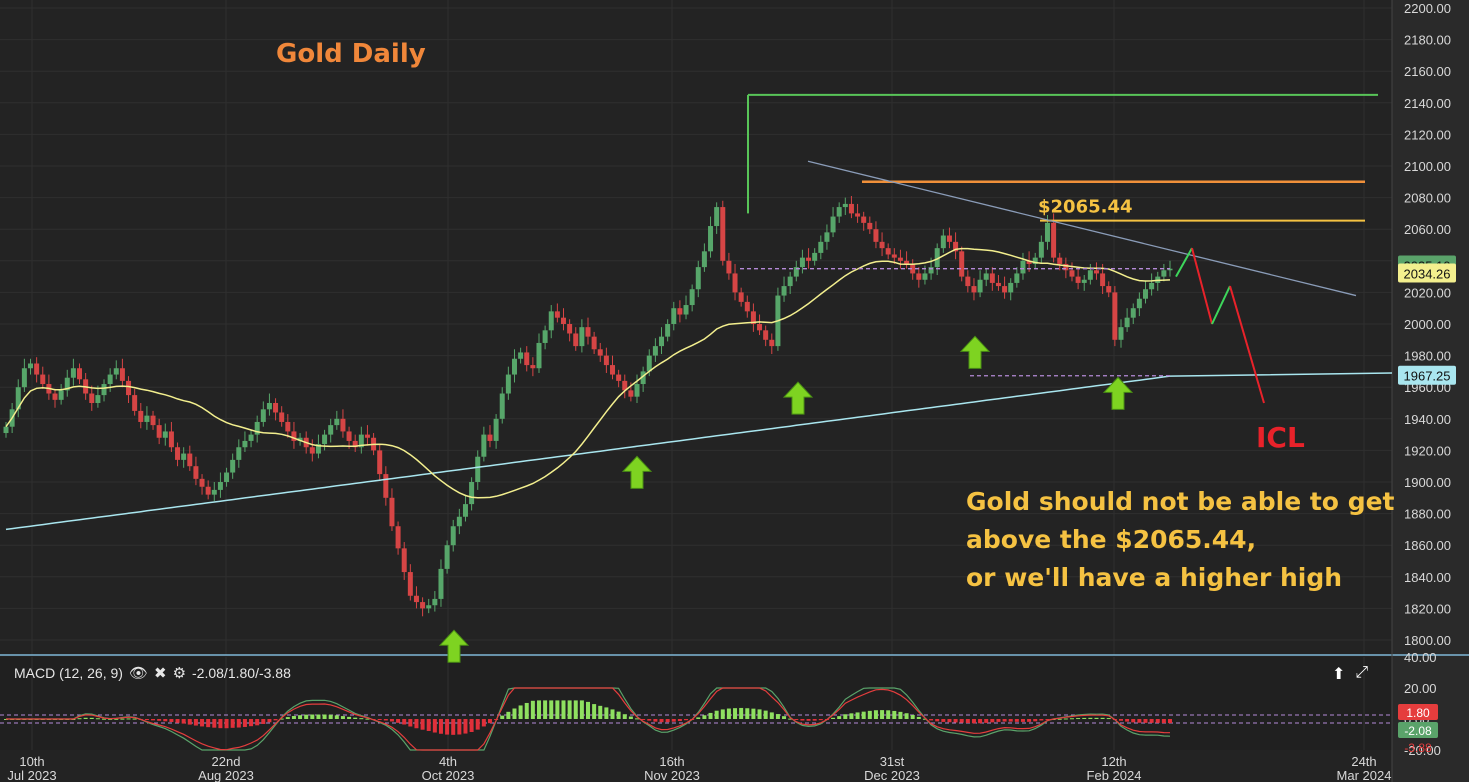 Image resolution: width=1469 pixels, height=782 pixels. Describe the element at coordinates (1154, 577) in the screenshot. I see `annotation-line: or we'll have a higher high` at that location.